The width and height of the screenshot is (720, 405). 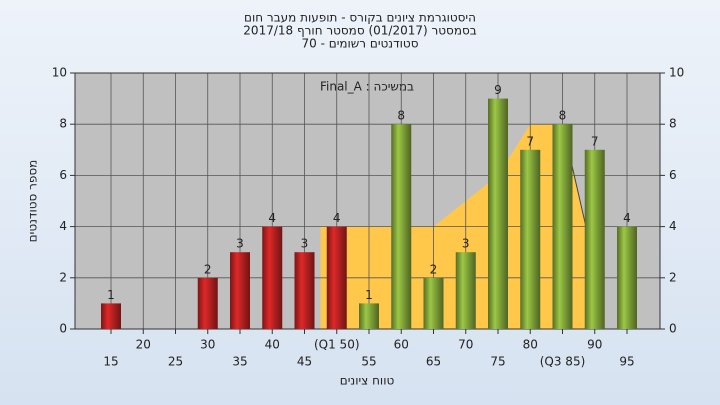 I want to click on x-tick-label: 55, so click(x=368, y=362).